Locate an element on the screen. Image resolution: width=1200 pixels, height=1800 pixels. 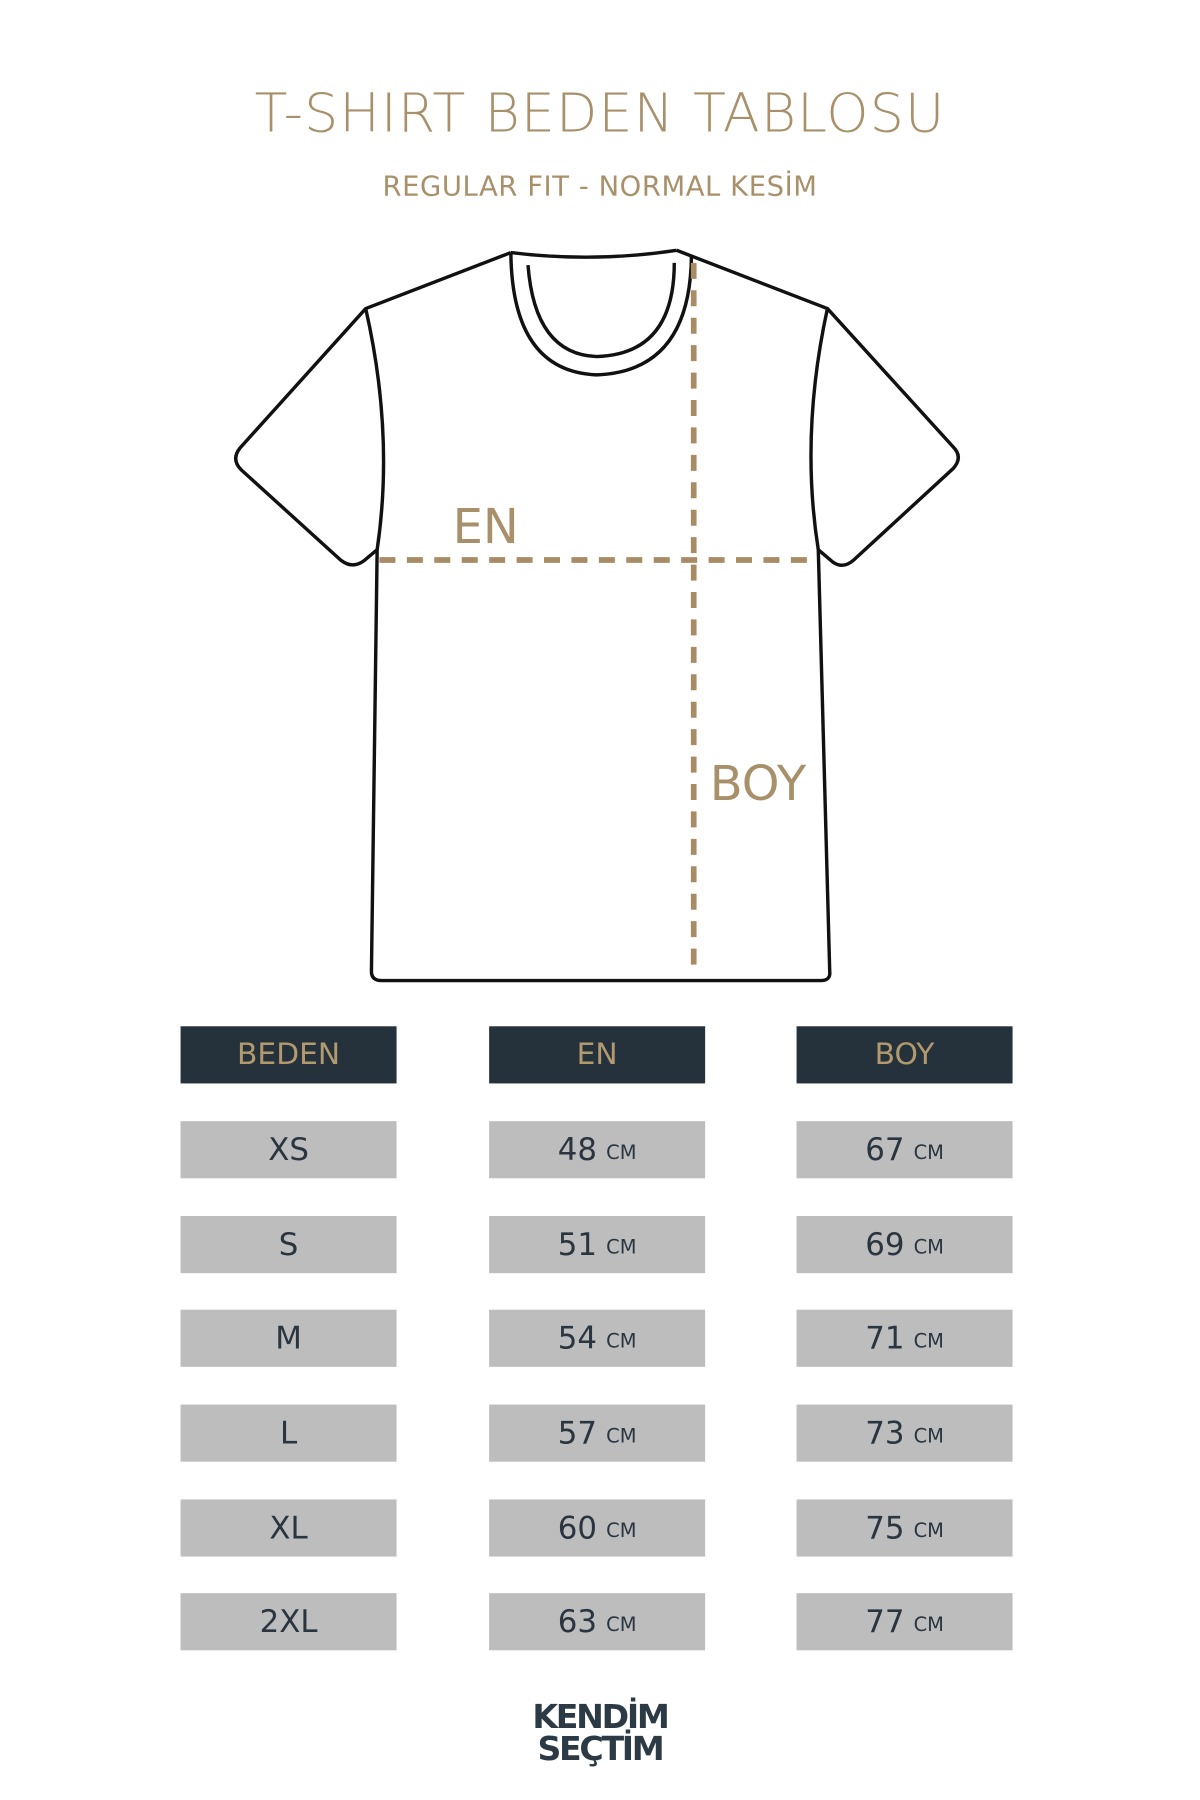
en-cell: 54 CM is located at coordinates (597, 1338).